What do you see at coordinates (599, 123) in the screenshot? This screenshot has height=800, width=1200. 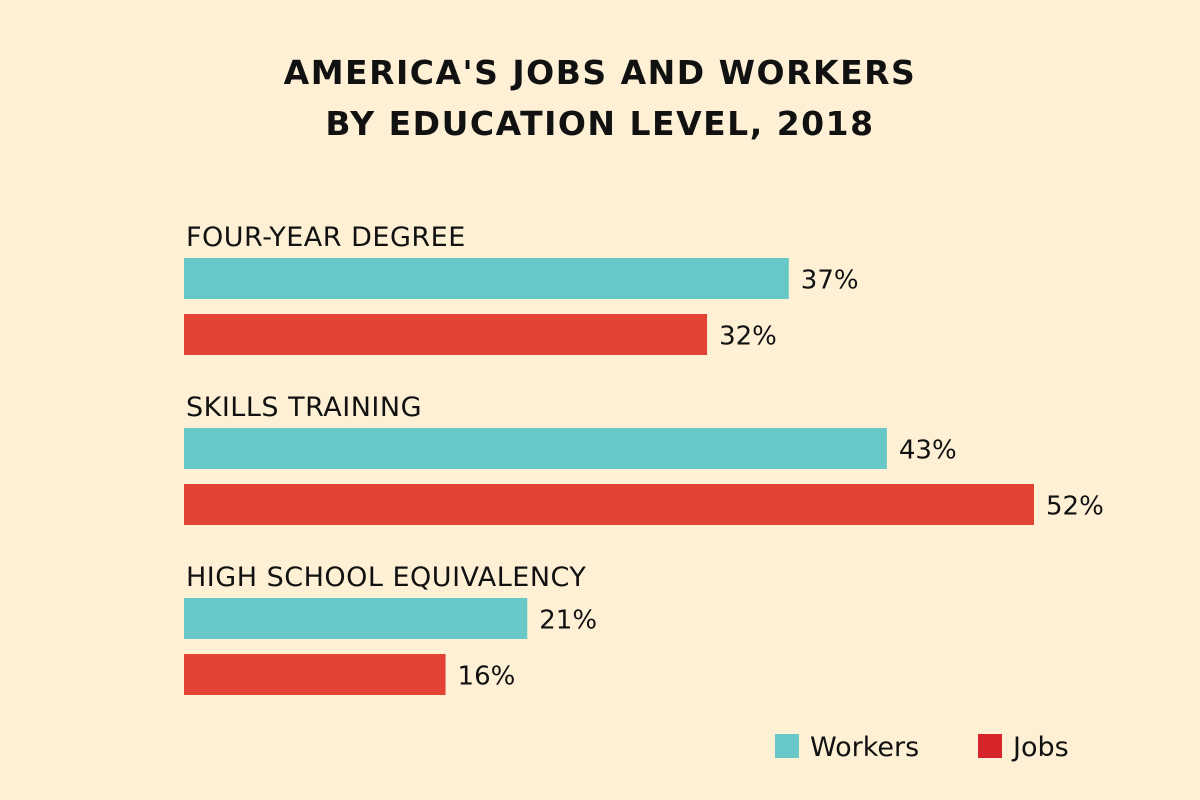 I see `chart-title-line-2: BY EDUCATION LEVEL, 2018` at bounding box center [599, 123].